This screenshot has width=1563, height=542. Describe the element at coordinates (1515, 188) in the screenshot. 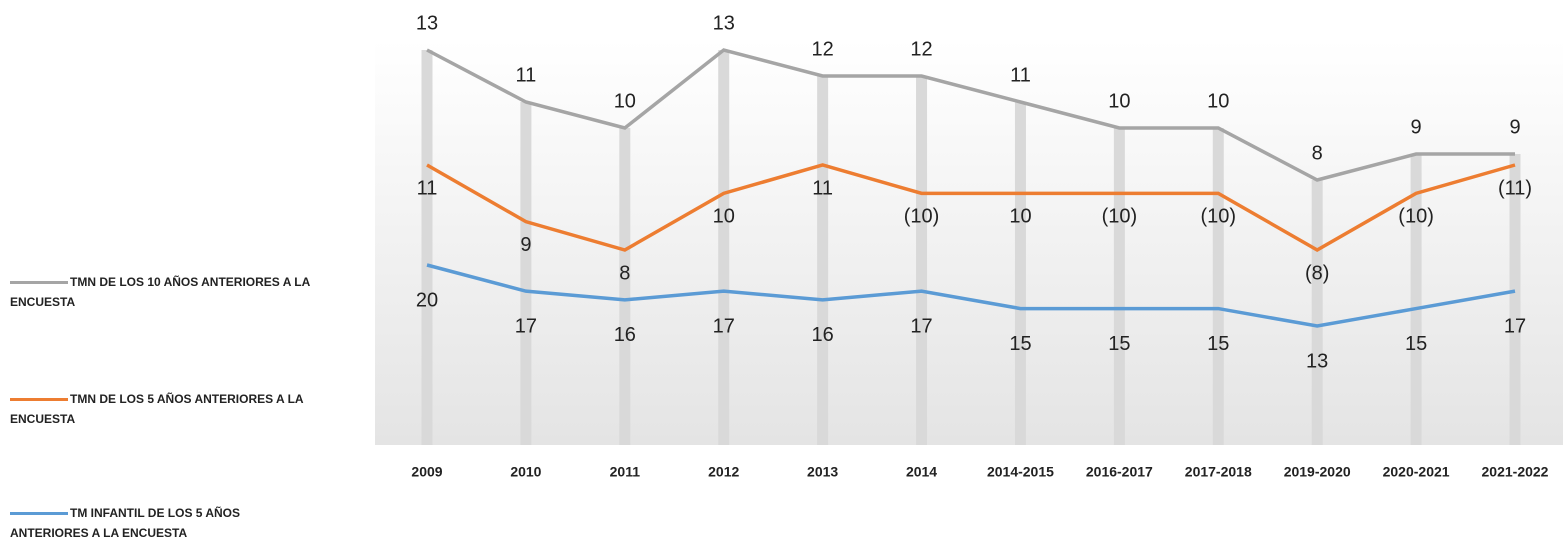

I see `data-label: (11)` at that location.